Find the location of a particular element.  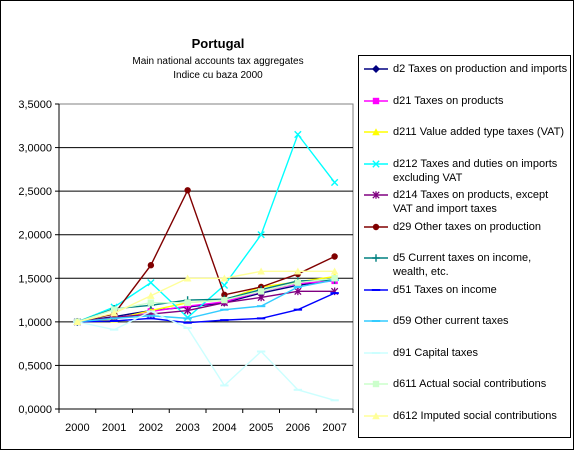

y-tick-label: 0,5000 is located at coordinates (35, 366).